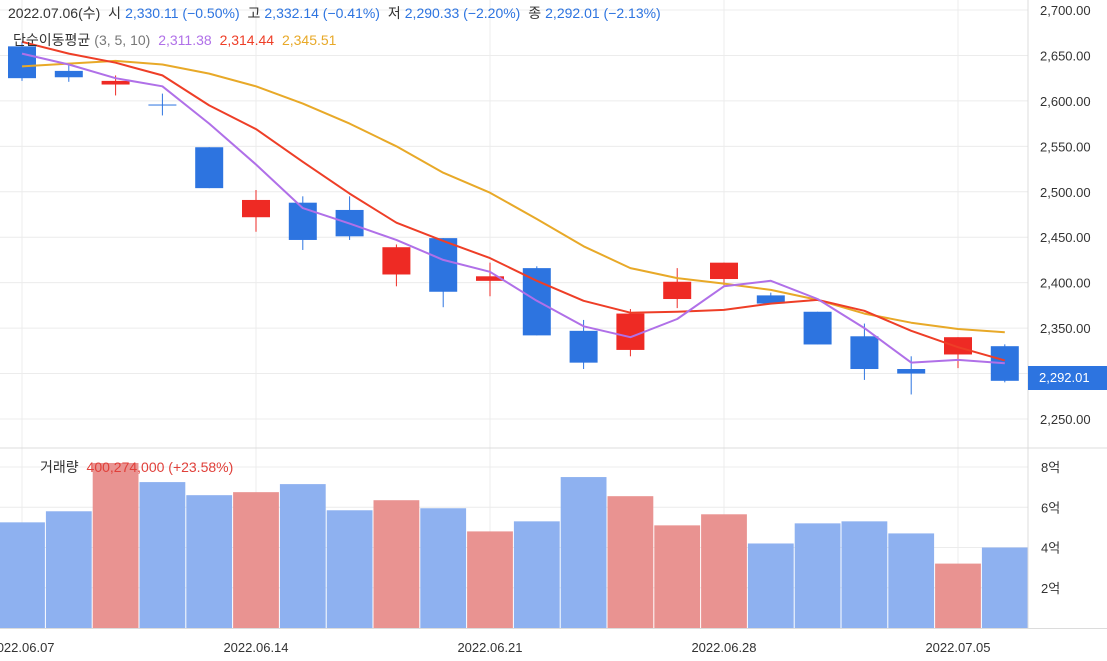 This screenshot has width=1107, height=661. What do you see at coordinates (1050, 548) in the screenshot?
I see `volume-tick-label: 4억` at bounding box center [1050, 548].